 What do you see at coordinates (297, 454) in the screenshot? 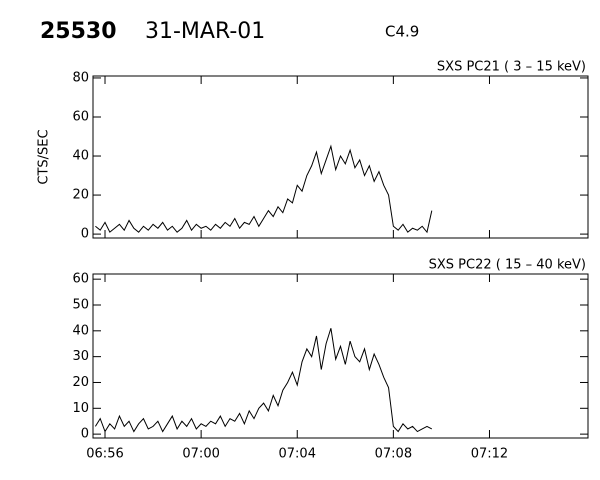
I see `x-tick-label: 07:04` at bounding box center [297, 454].